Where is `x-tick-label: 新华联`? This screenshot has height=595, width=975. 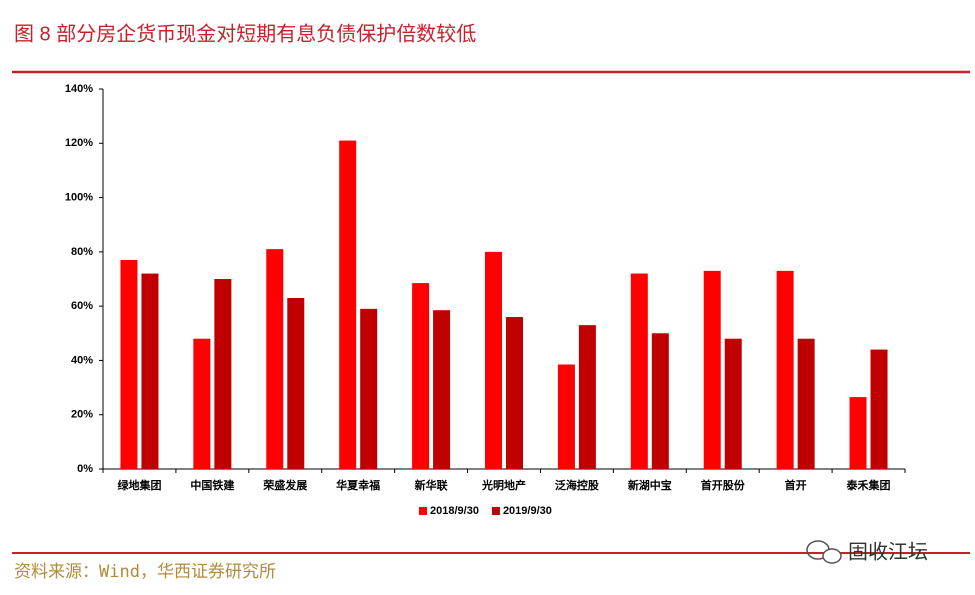
x-tick-label: 新华联 is located at coordinates (431, 485).